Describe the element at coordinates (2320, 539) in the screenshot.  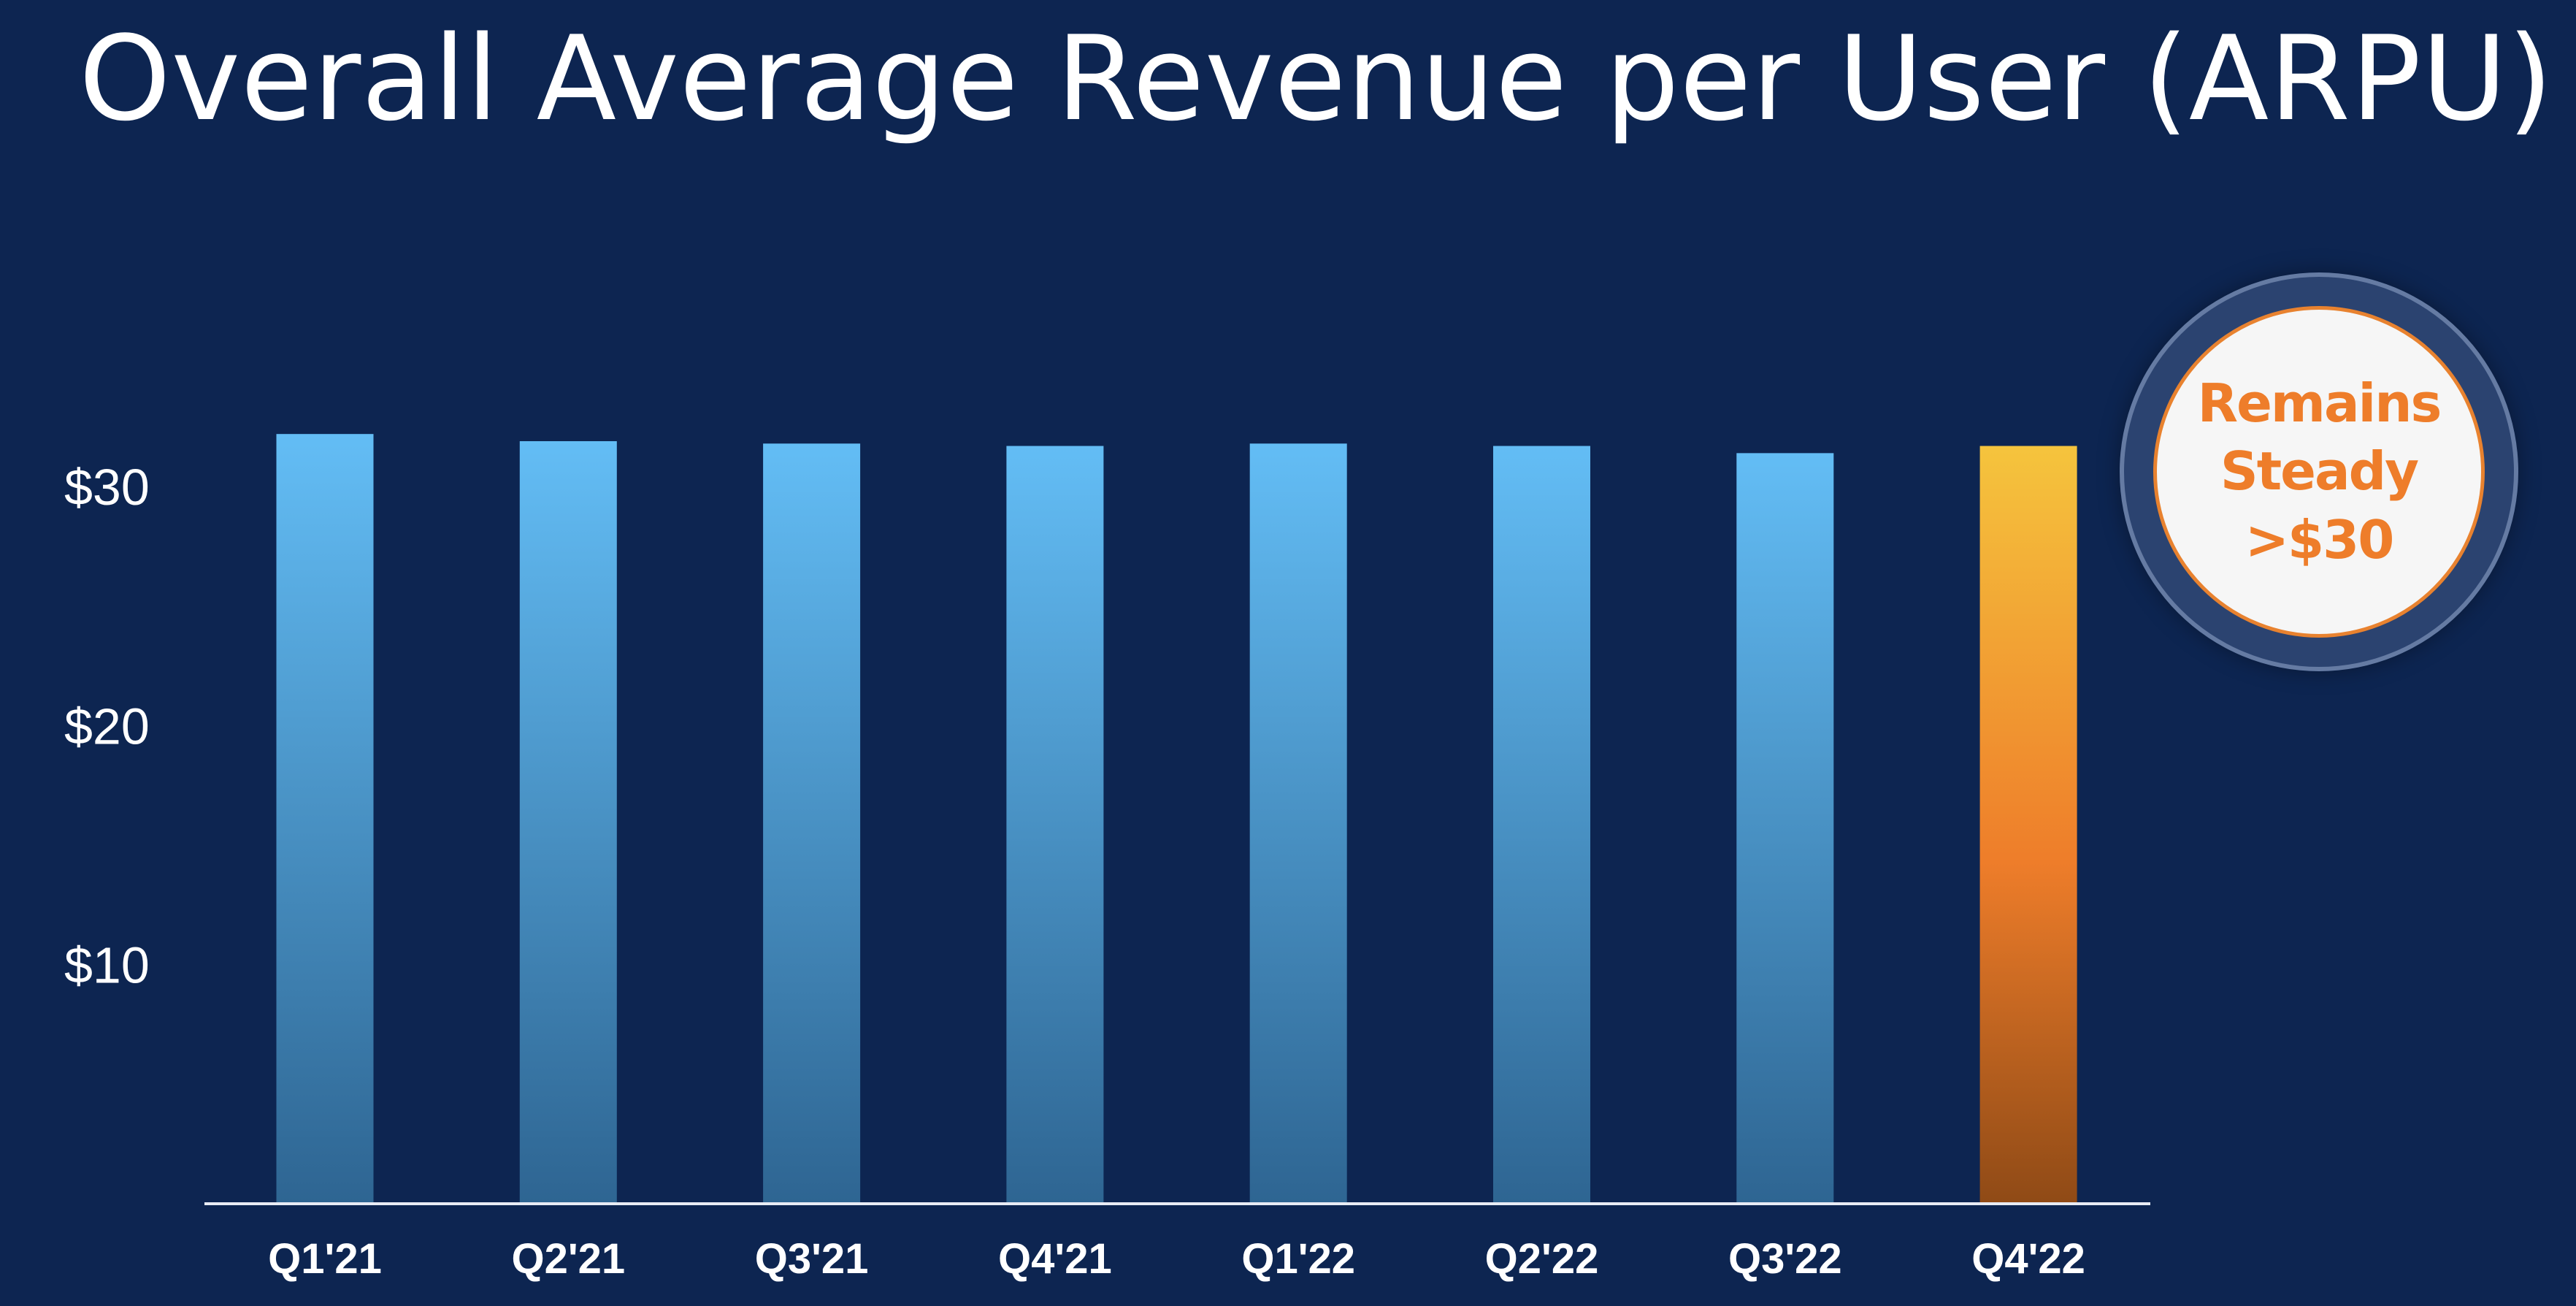
I see `callout-line-3: >$30` at that location.